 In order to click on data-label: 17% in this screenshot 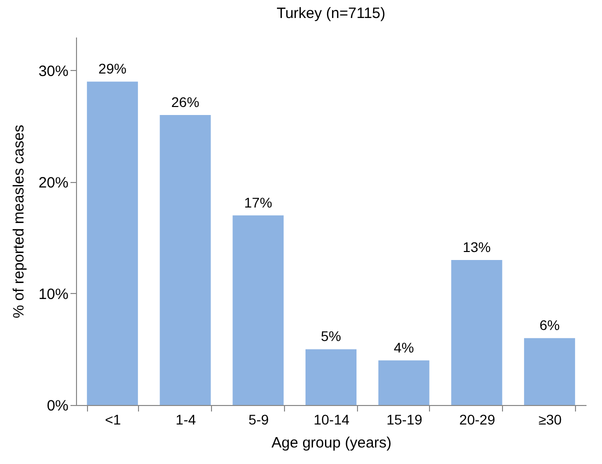, I will do `click(258, 202)`.